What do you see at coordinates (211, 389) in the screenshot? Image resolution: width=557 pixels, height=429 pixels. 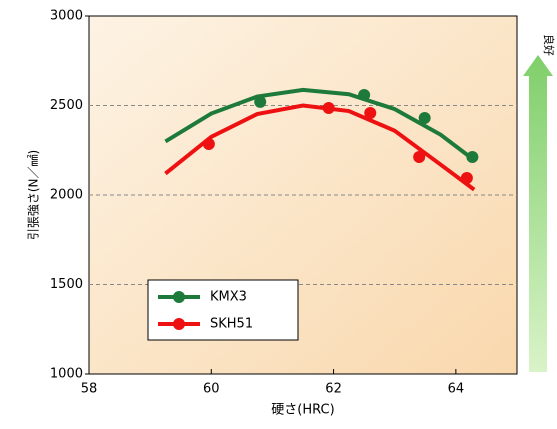 I see `x-tick-label: 60` at bounding box center [211, 389].